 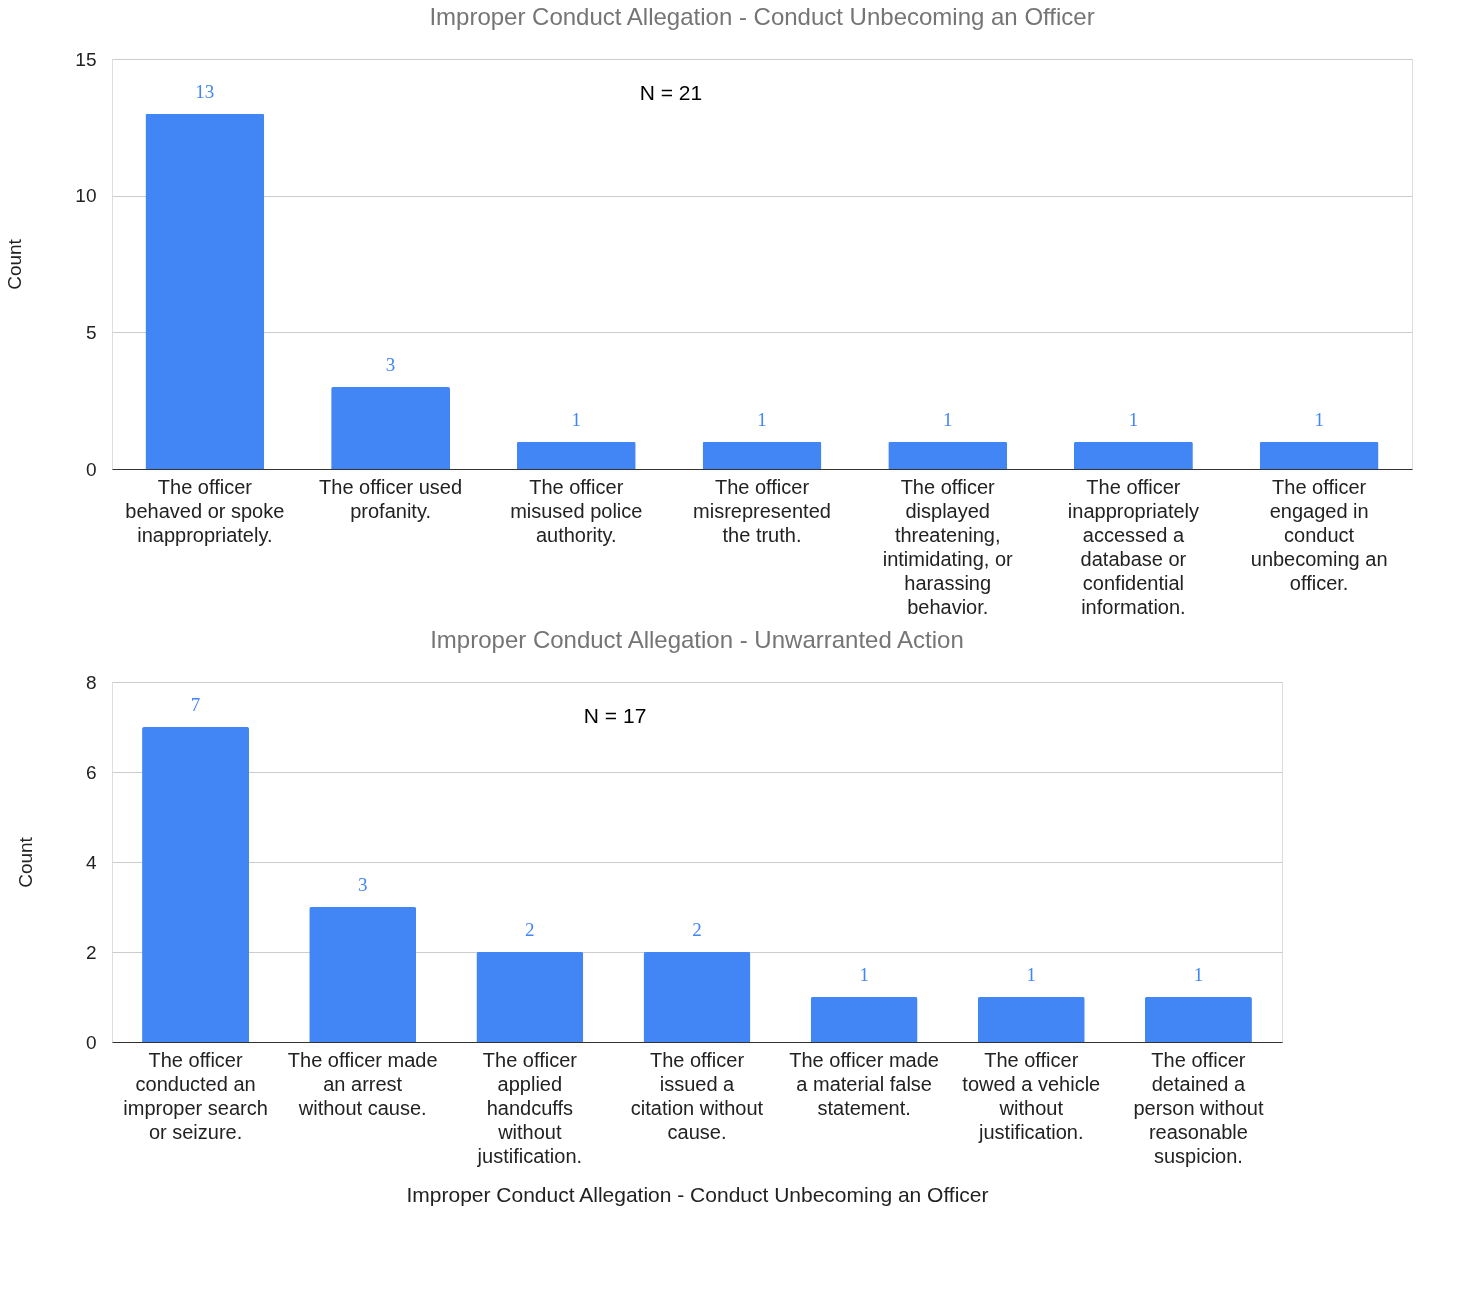 What do you see at coordinates (1198, 1107) in the screenshot?
I see `x-tick-label: The officer detained a person without reasonable suspicion.` at bounding box center [1198, 1107].